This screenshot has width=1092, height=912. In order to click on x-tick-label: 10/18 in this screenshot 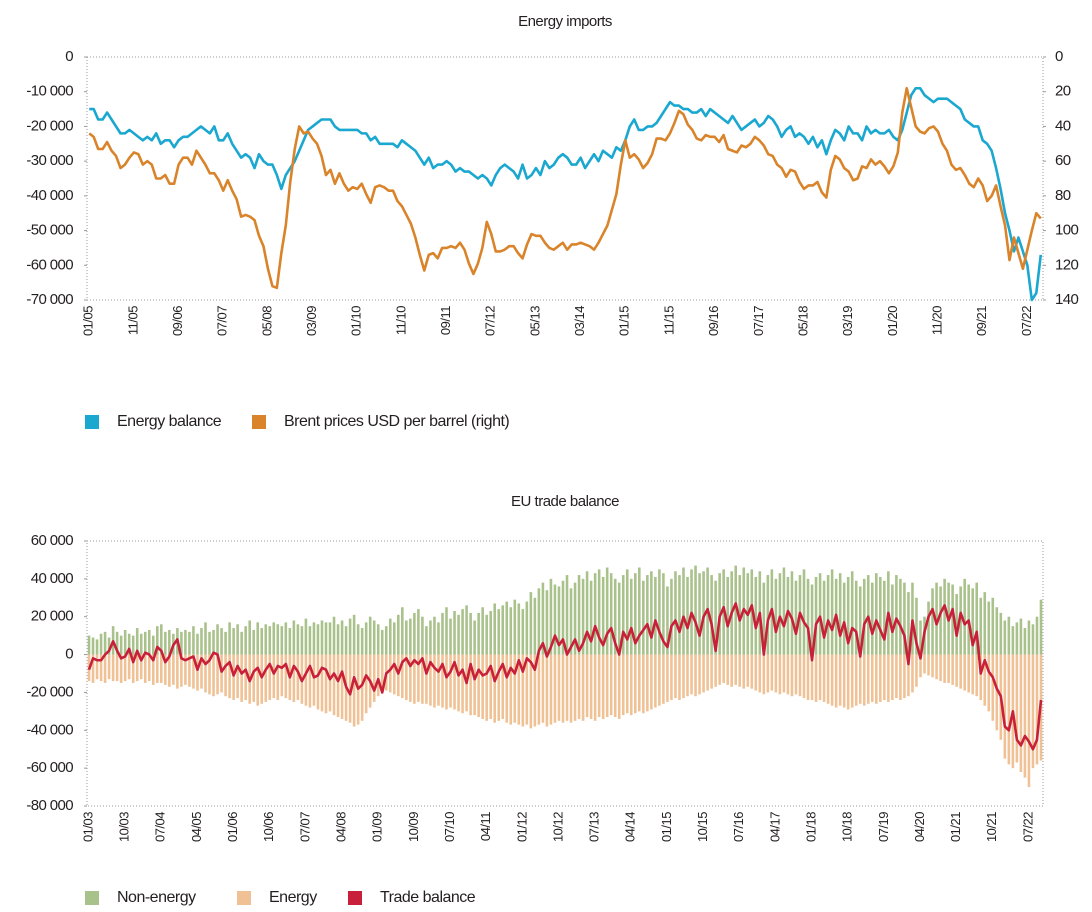, I will do `click(847, 827)`.